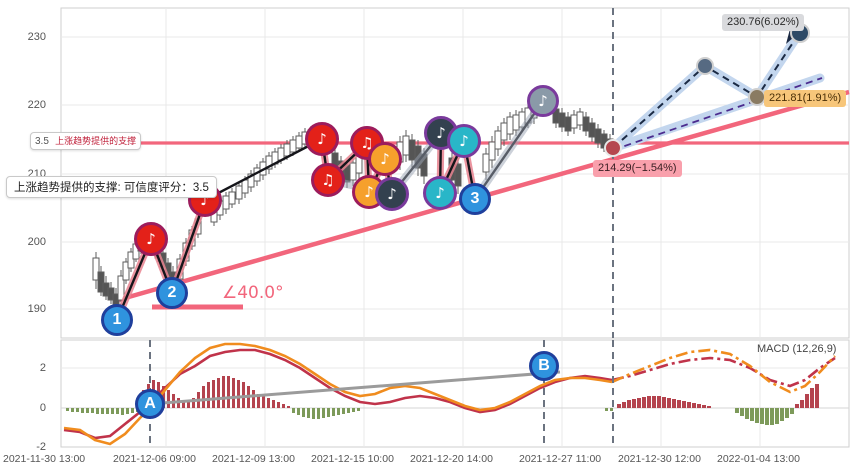  What do you see at coordinates (706, 90) in the screenshot?
I see `forecast-zigzag-line` at bounding box center [706, 90].